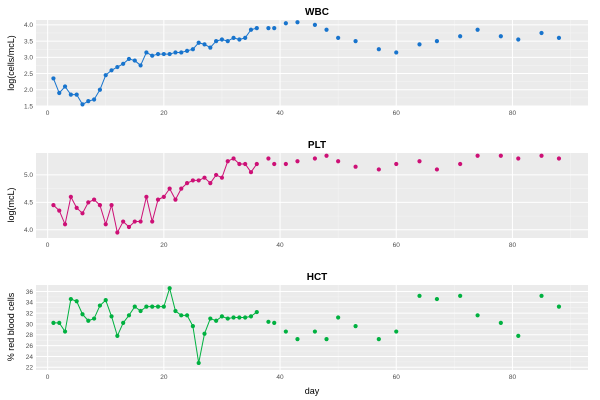 This screenshot has height=400, width=600. I want to click on y-tick-label: 5.0, so click(28, 175).